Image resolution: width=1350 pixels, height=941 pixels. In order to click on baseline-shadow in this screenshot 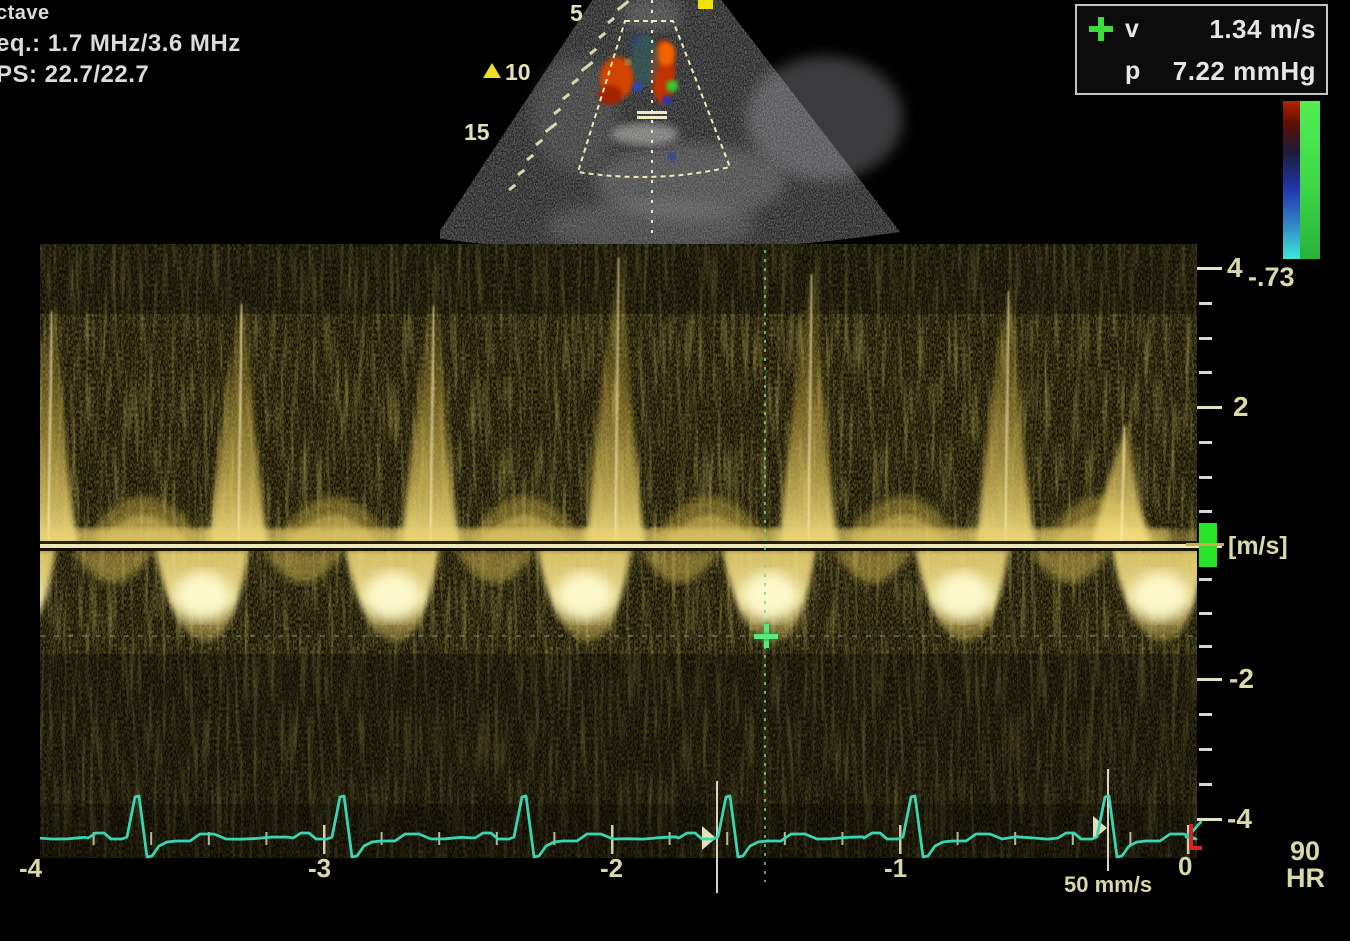, I will do `click(618, 542)`.